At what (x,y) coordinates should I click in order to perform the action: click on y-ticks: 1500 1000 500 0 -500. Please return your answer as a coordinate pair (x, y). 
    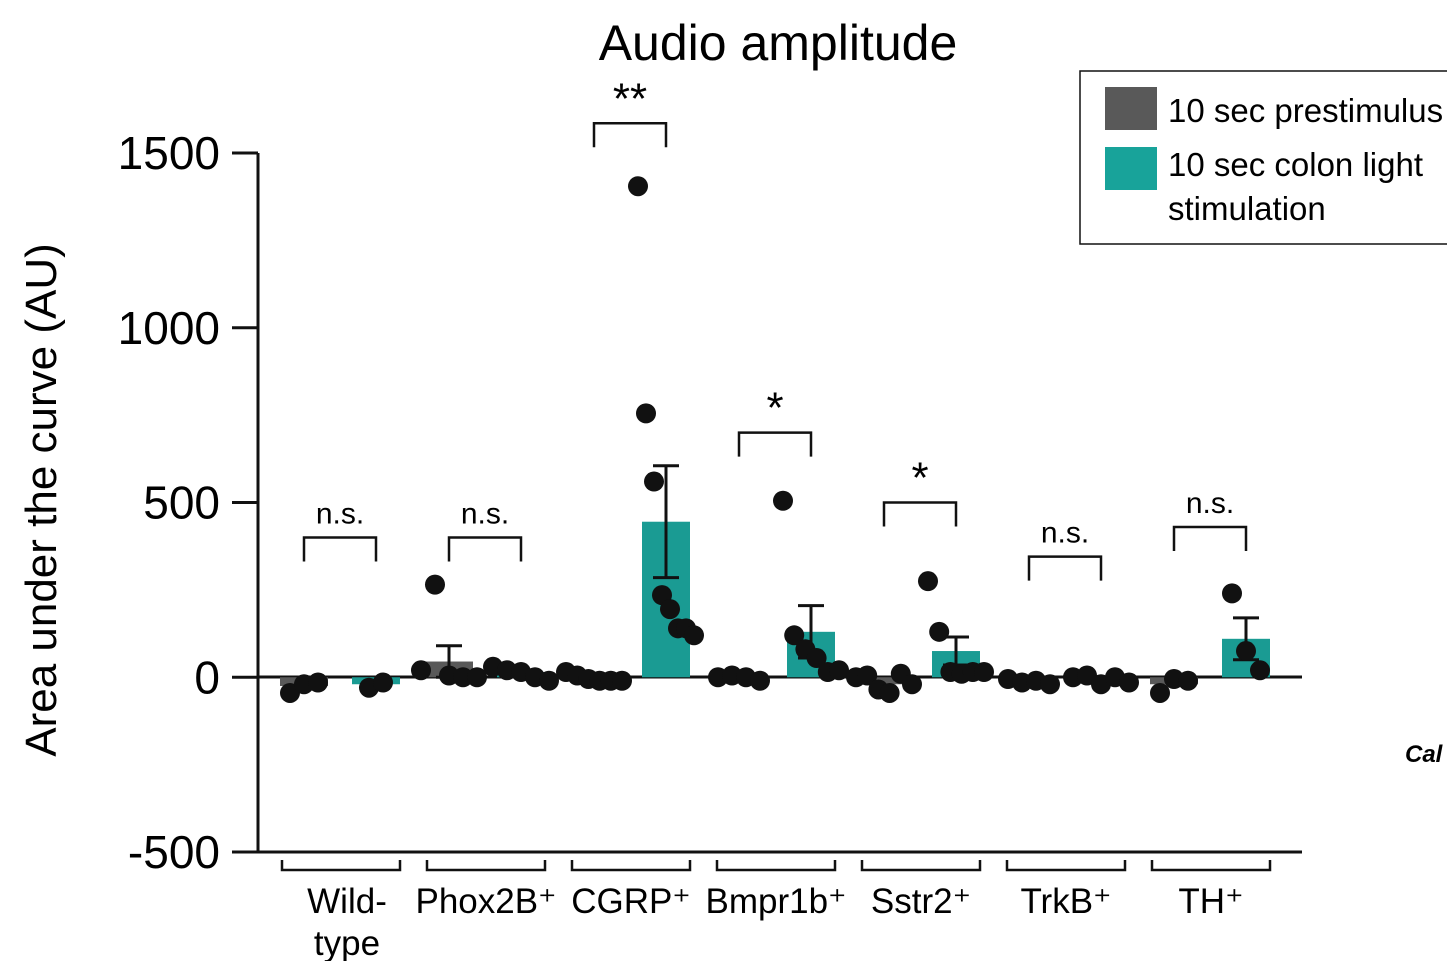
    Looking at the image, I should click on (188, 502).